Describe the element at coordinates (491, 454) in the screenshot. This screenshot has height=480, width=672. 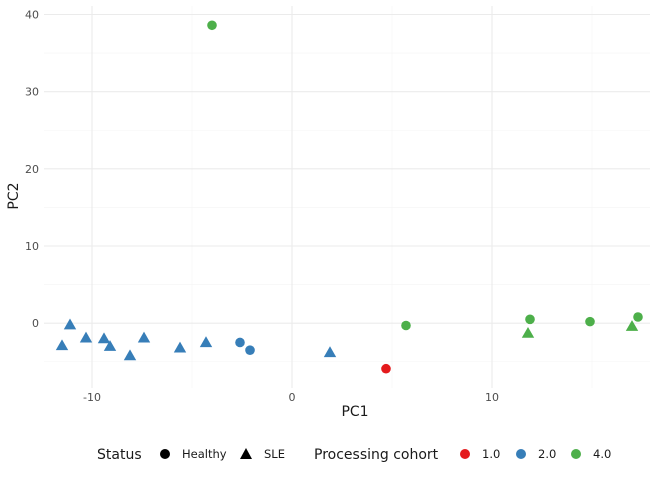
I see `legend-label-cohort-1: 1.0` at that location.